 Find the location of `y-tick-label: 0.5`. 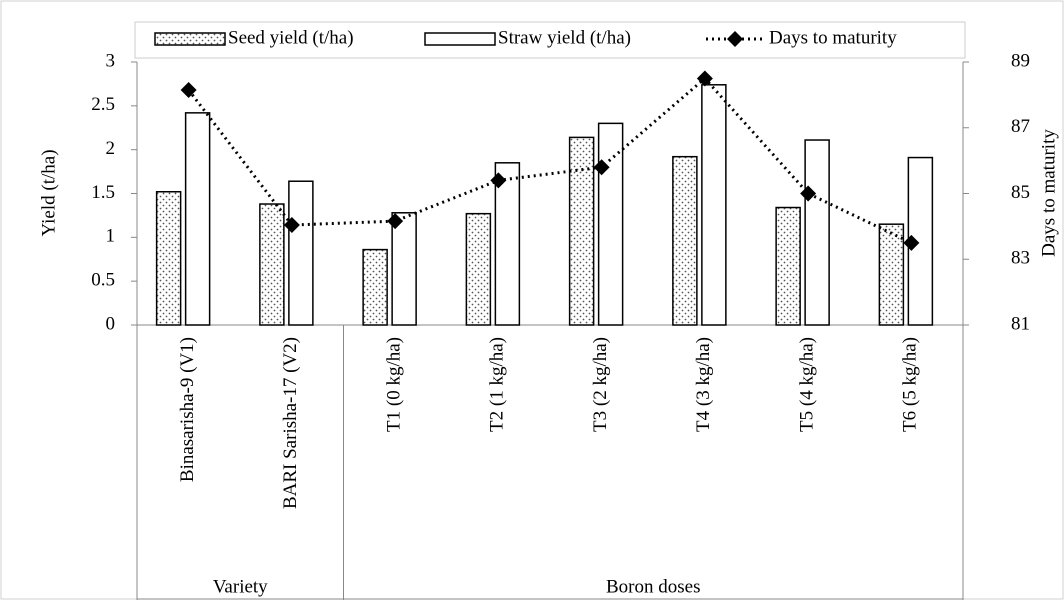

y-tick-label: 0.5 is located at coordinates (103, 280).